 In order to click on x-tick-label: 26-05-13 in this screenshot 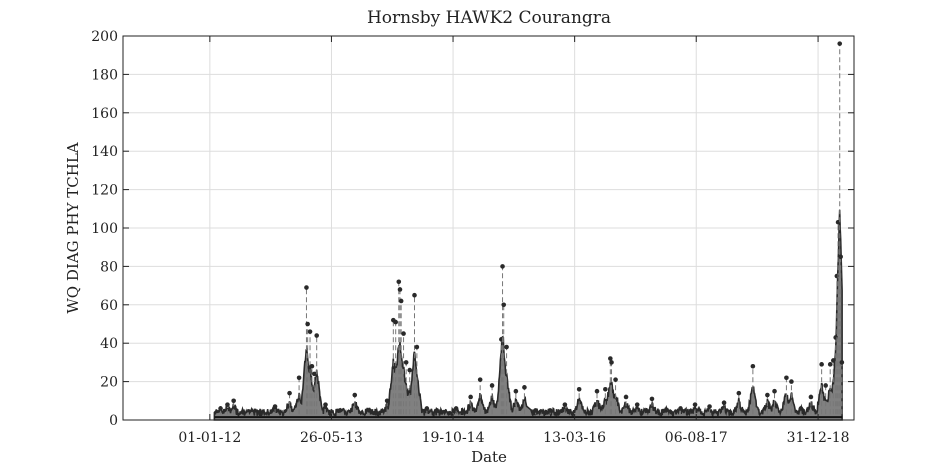, I will do `click(331, 438)`.